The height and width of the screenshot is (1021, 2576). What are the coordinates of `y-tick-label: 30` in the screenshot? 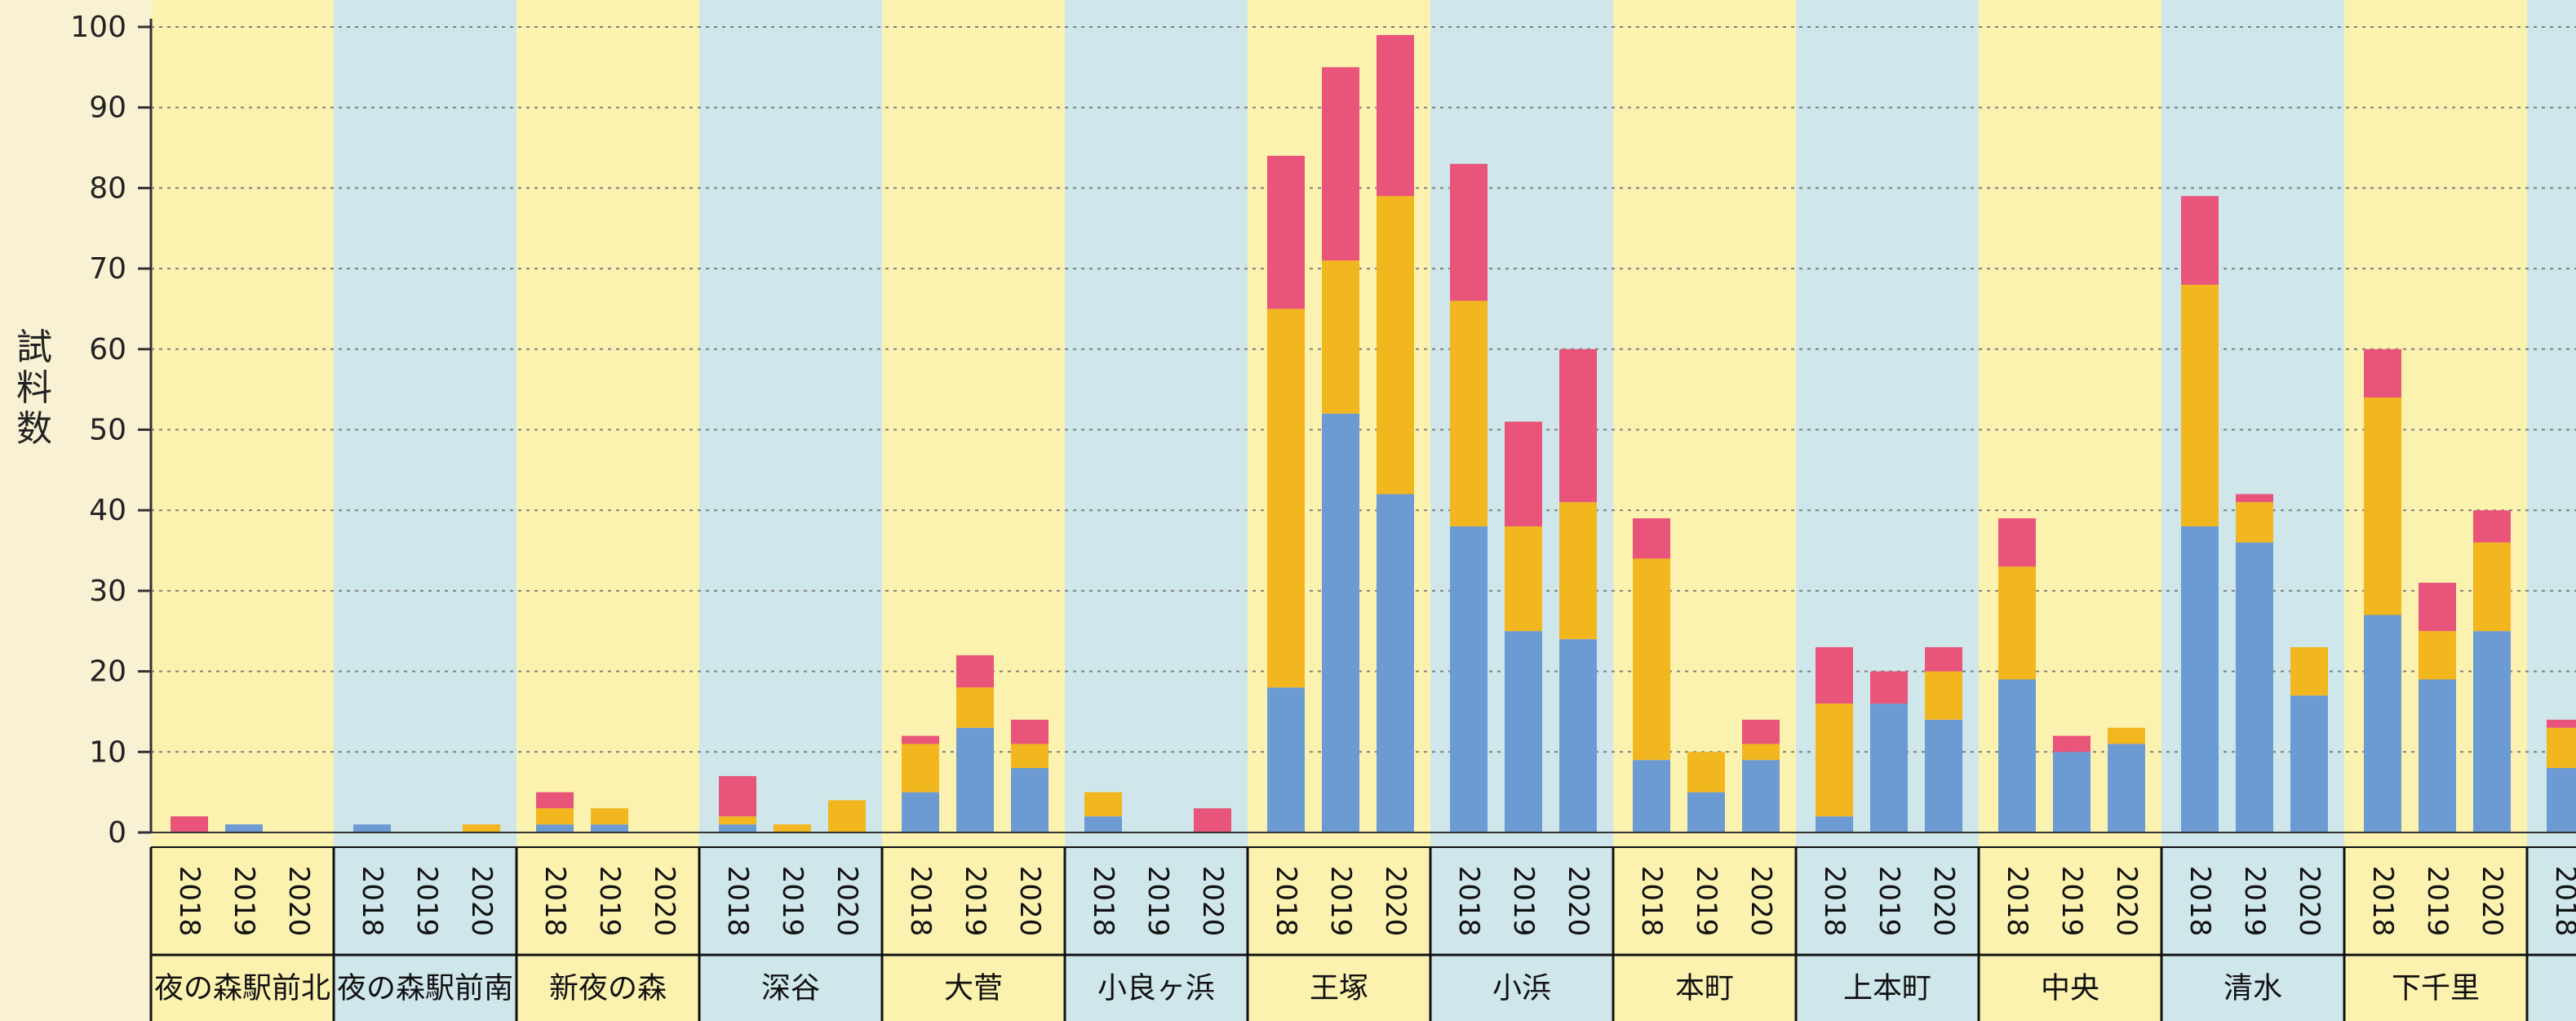 It's located at (108, 591).